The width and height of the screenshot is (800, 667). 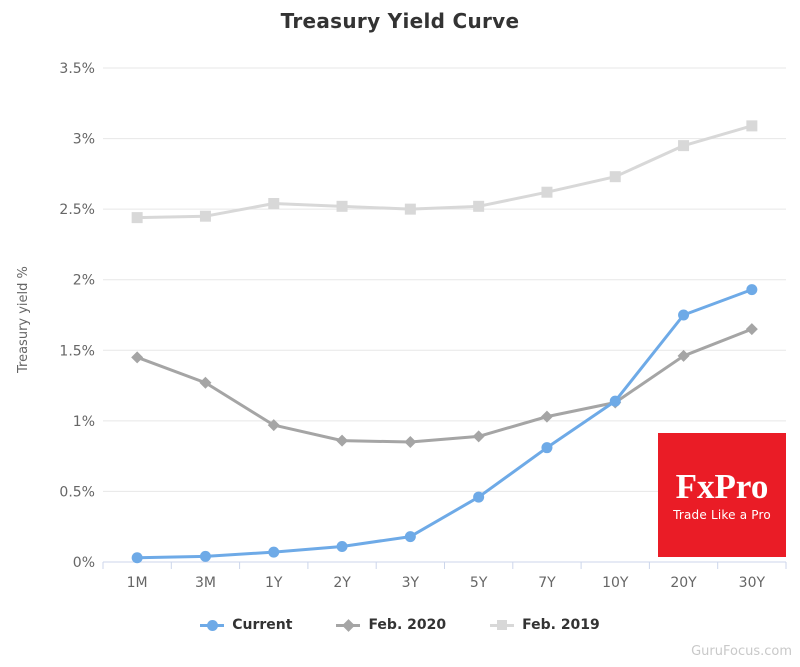 What do you see at coordinates (615, 583) in the screenshot?
I see `x-tick-label-10Y: 10Y` at bounding box center [615, 583].